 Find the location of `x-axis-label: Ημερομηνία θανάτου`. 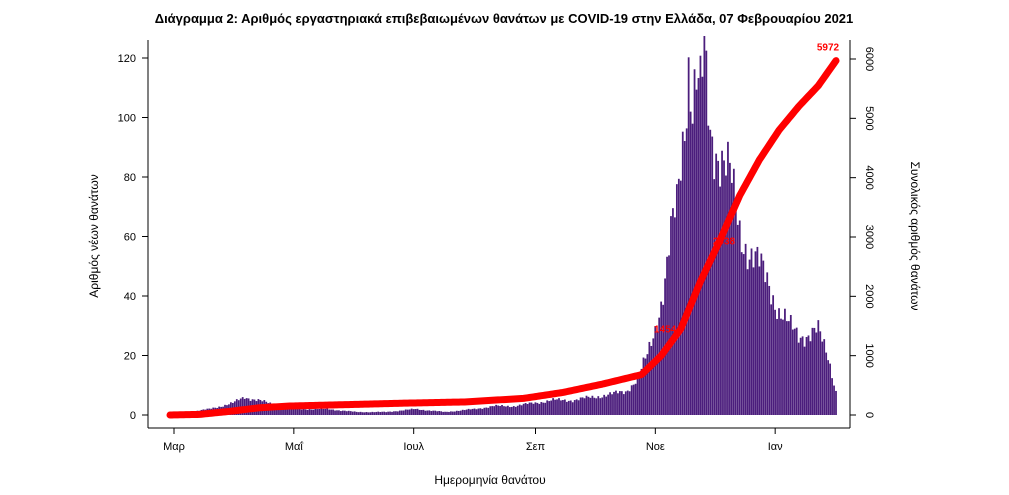

x-axis-label: Ημερομηνία θανάτου is located at coordinates (489, 480).